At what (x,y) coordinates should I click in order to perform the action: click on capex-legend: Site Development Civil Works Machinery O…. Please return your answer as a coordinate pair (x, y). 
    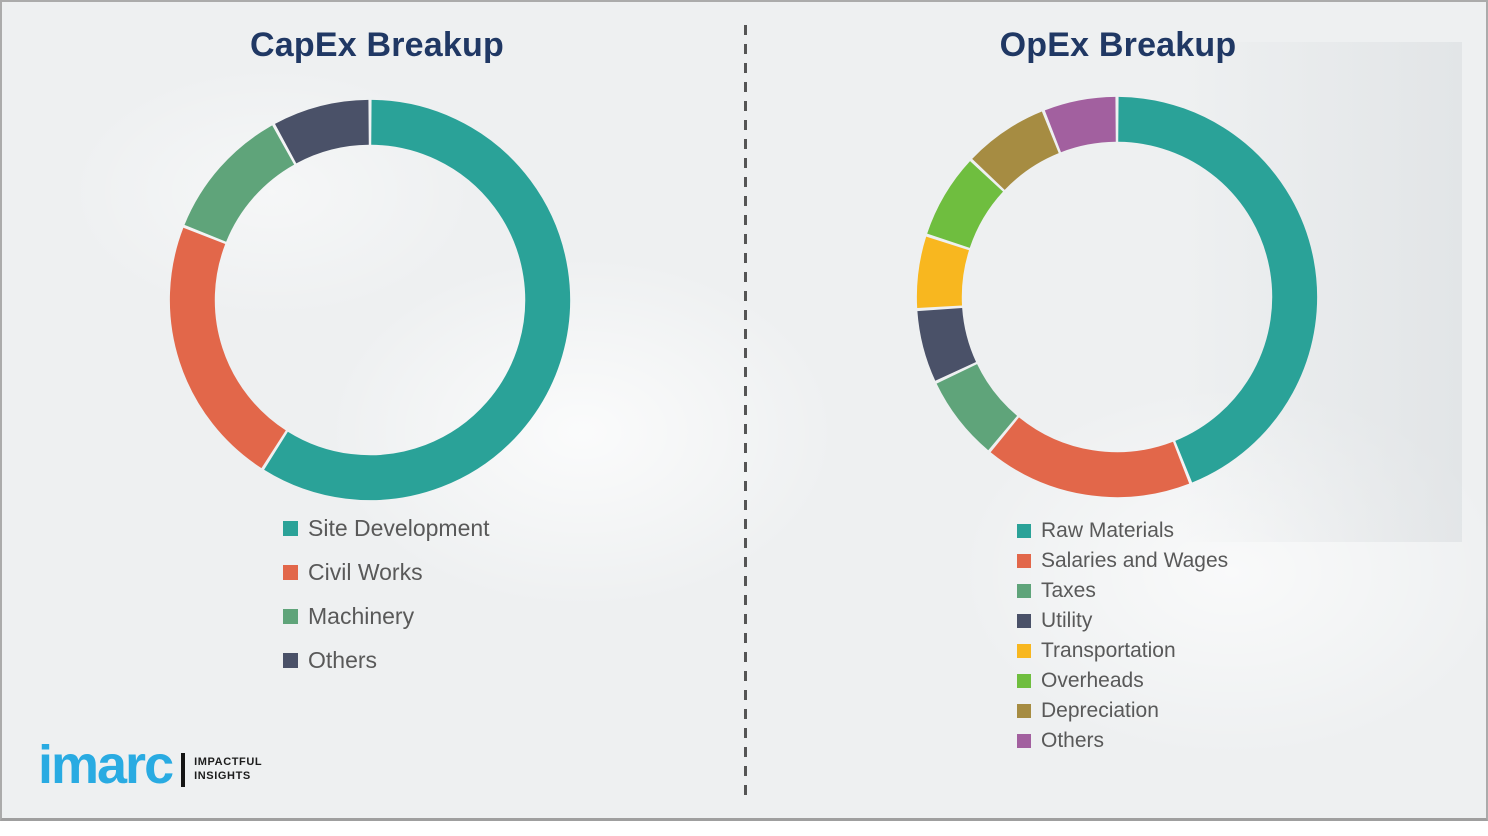
    Looking at the image, I should click on (386, 594).